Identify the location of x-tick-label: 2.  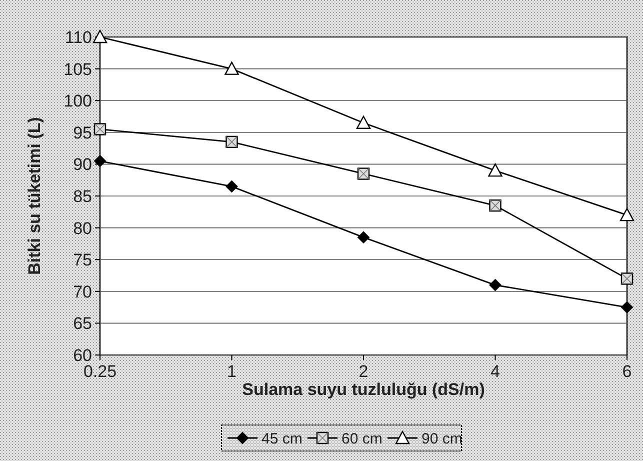
(363, 371).